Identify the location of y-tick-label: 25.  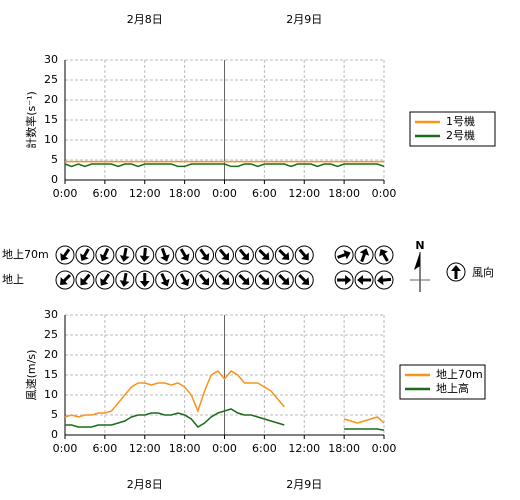
(51, 334).